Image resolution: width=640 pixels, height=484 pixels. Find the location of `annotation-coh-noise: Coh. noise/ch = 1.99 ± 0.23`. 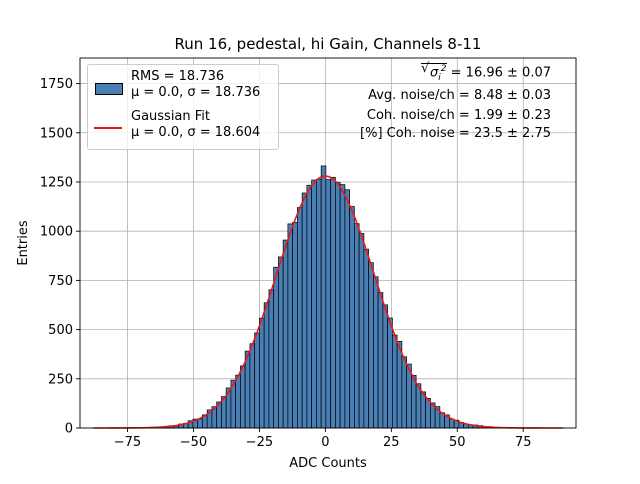

annotation-coh-noise: Coh. noise/ch = 1.99 ± 0.23 is located at coordinates (459, 115).